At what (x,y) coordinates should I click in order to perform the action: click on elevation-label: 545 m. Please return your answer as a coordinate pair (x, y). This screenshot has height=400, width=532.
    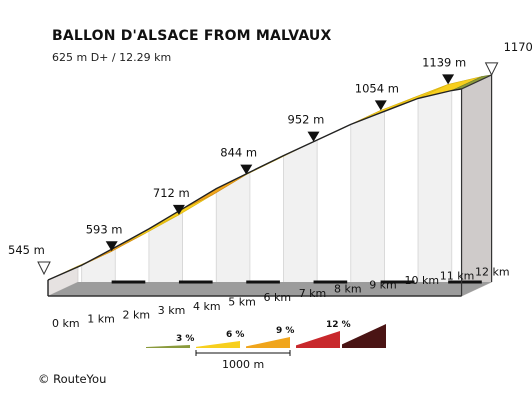
    Looking at the image, I should click on (26, 250).